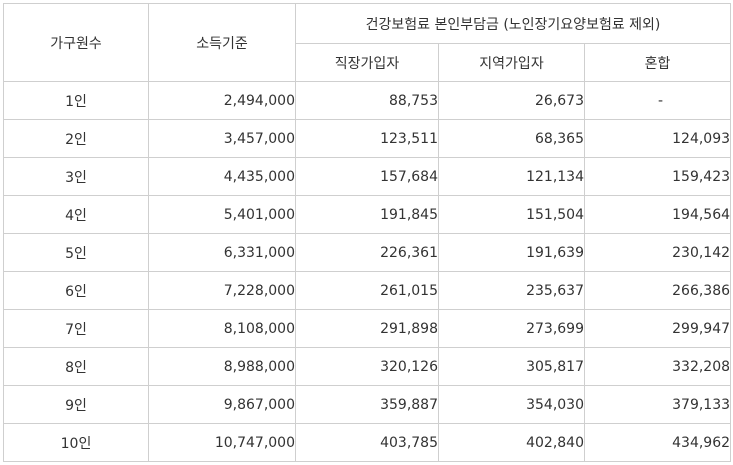 The width and height of the screenshot is (733, 465). What do you see at coordinates (657, 176) in the screenshot?
I see `cell-mixed: 159,423` at bounding box center [657, 176].